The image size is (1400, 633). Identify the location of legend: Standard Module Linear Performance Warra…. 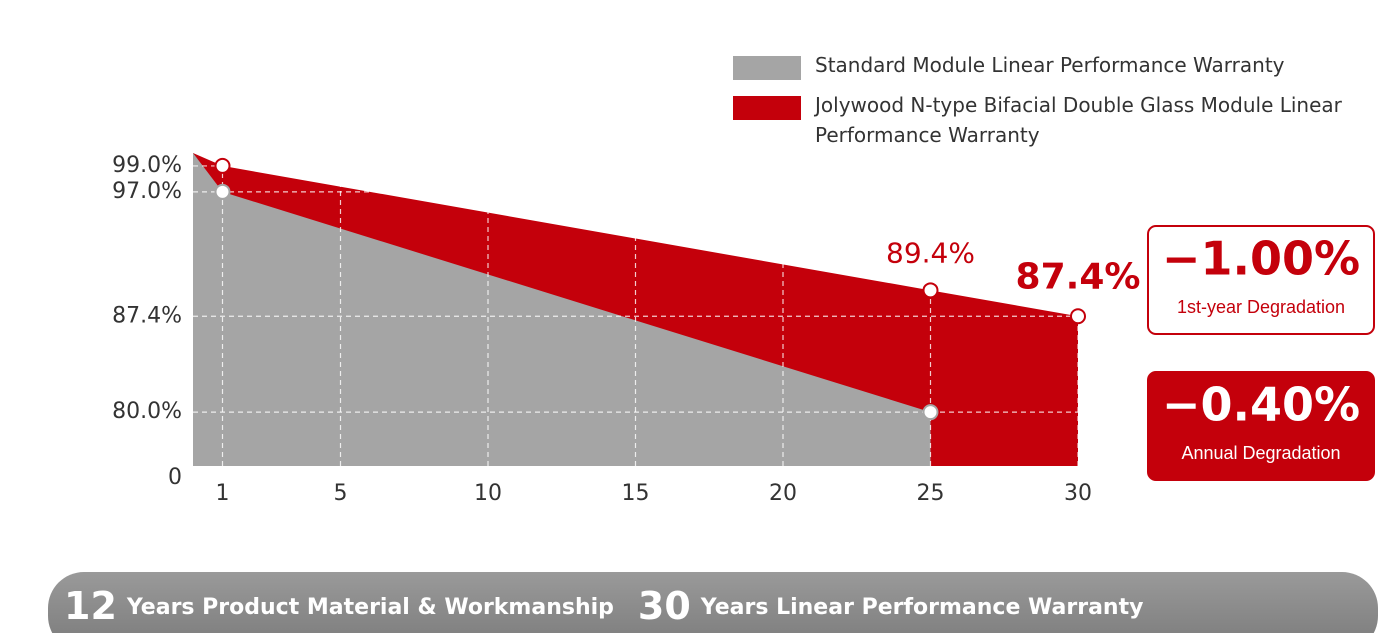
(1058, 105).